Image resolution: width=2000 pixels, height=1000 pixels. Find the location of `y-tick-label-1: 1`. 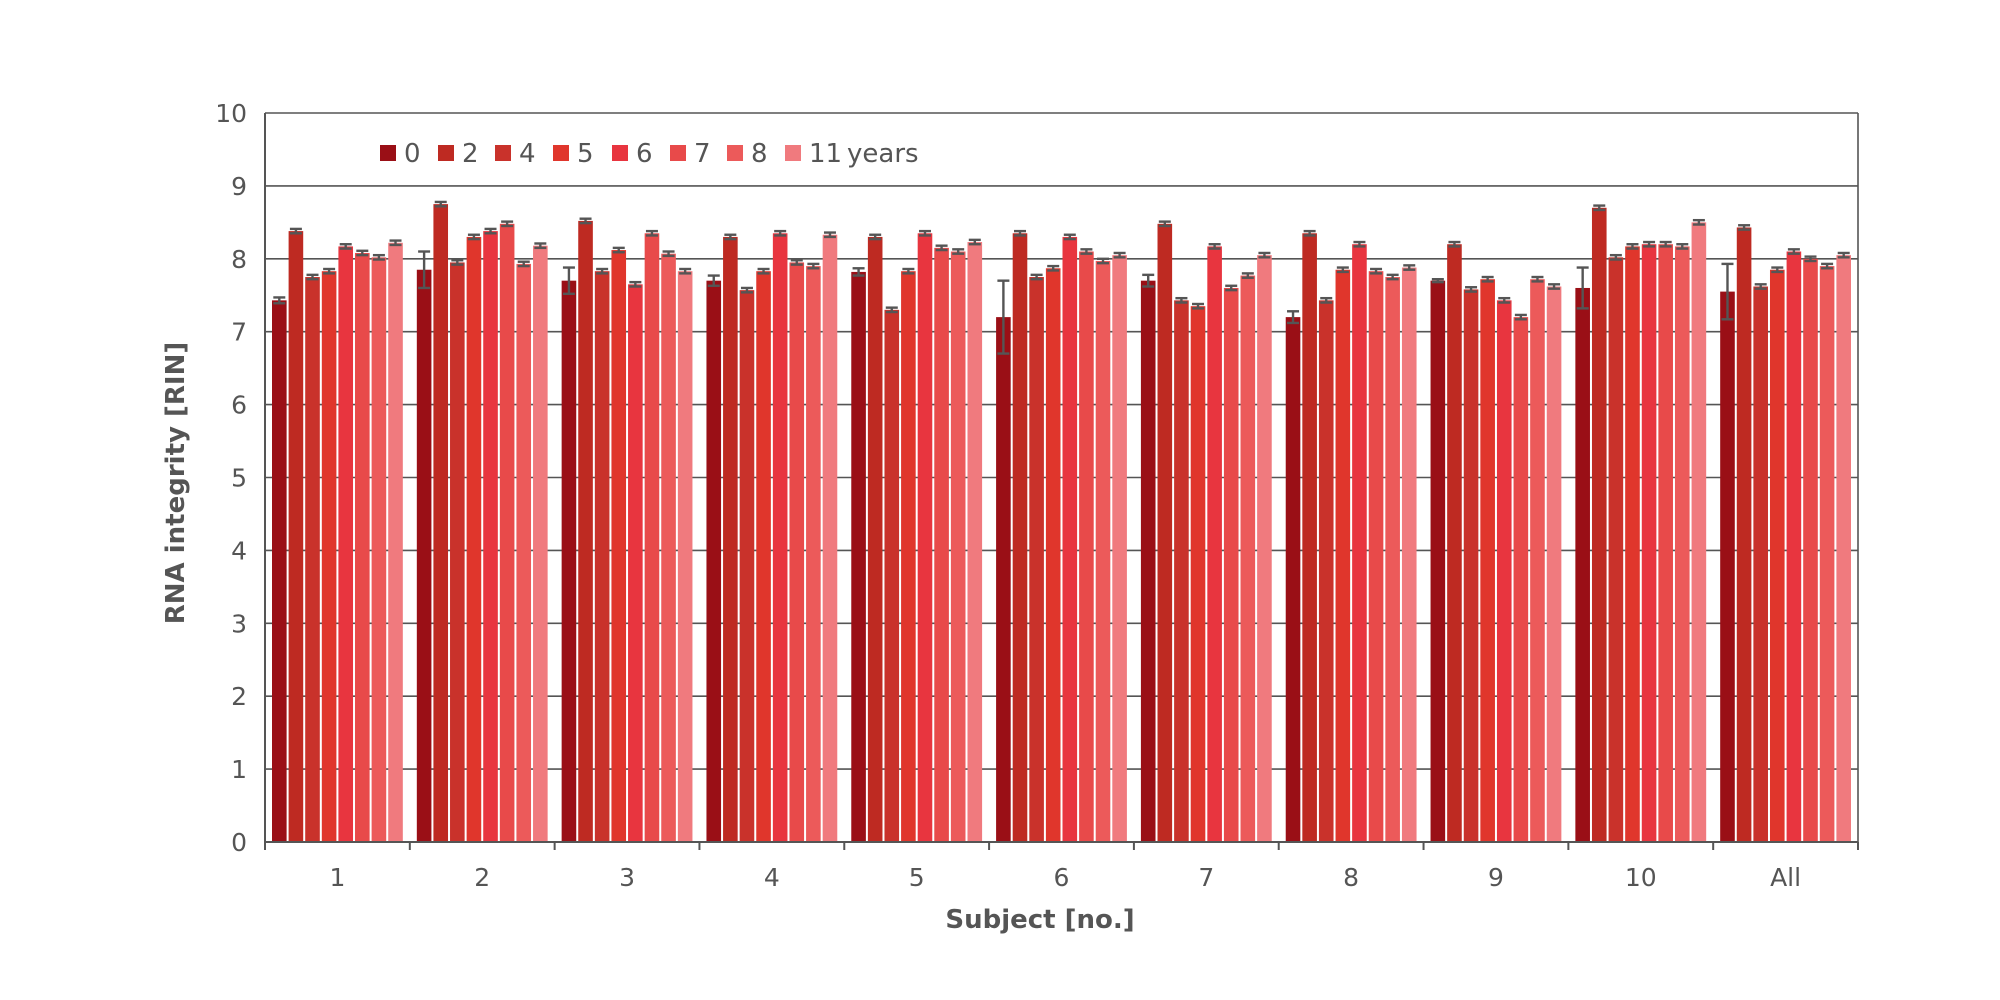

y-tick-label-1: 1 is located at coordinates (239, 769).